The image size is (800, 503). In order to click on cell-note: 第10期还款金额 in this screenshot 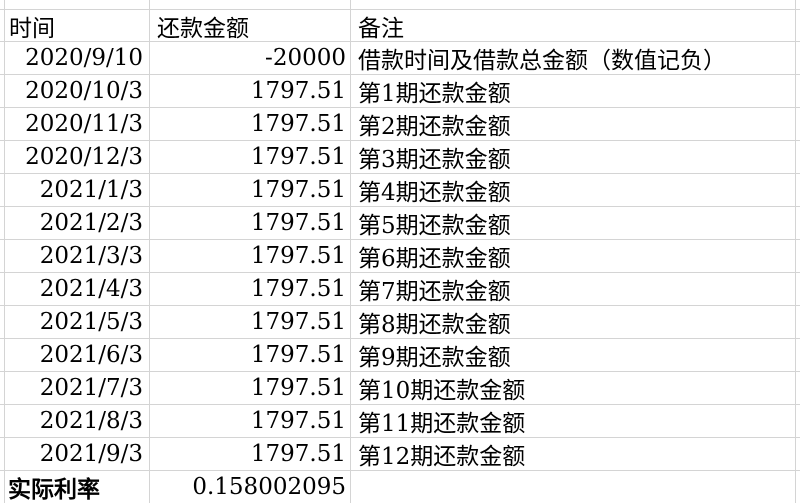, I will do `click(573, 388)`.